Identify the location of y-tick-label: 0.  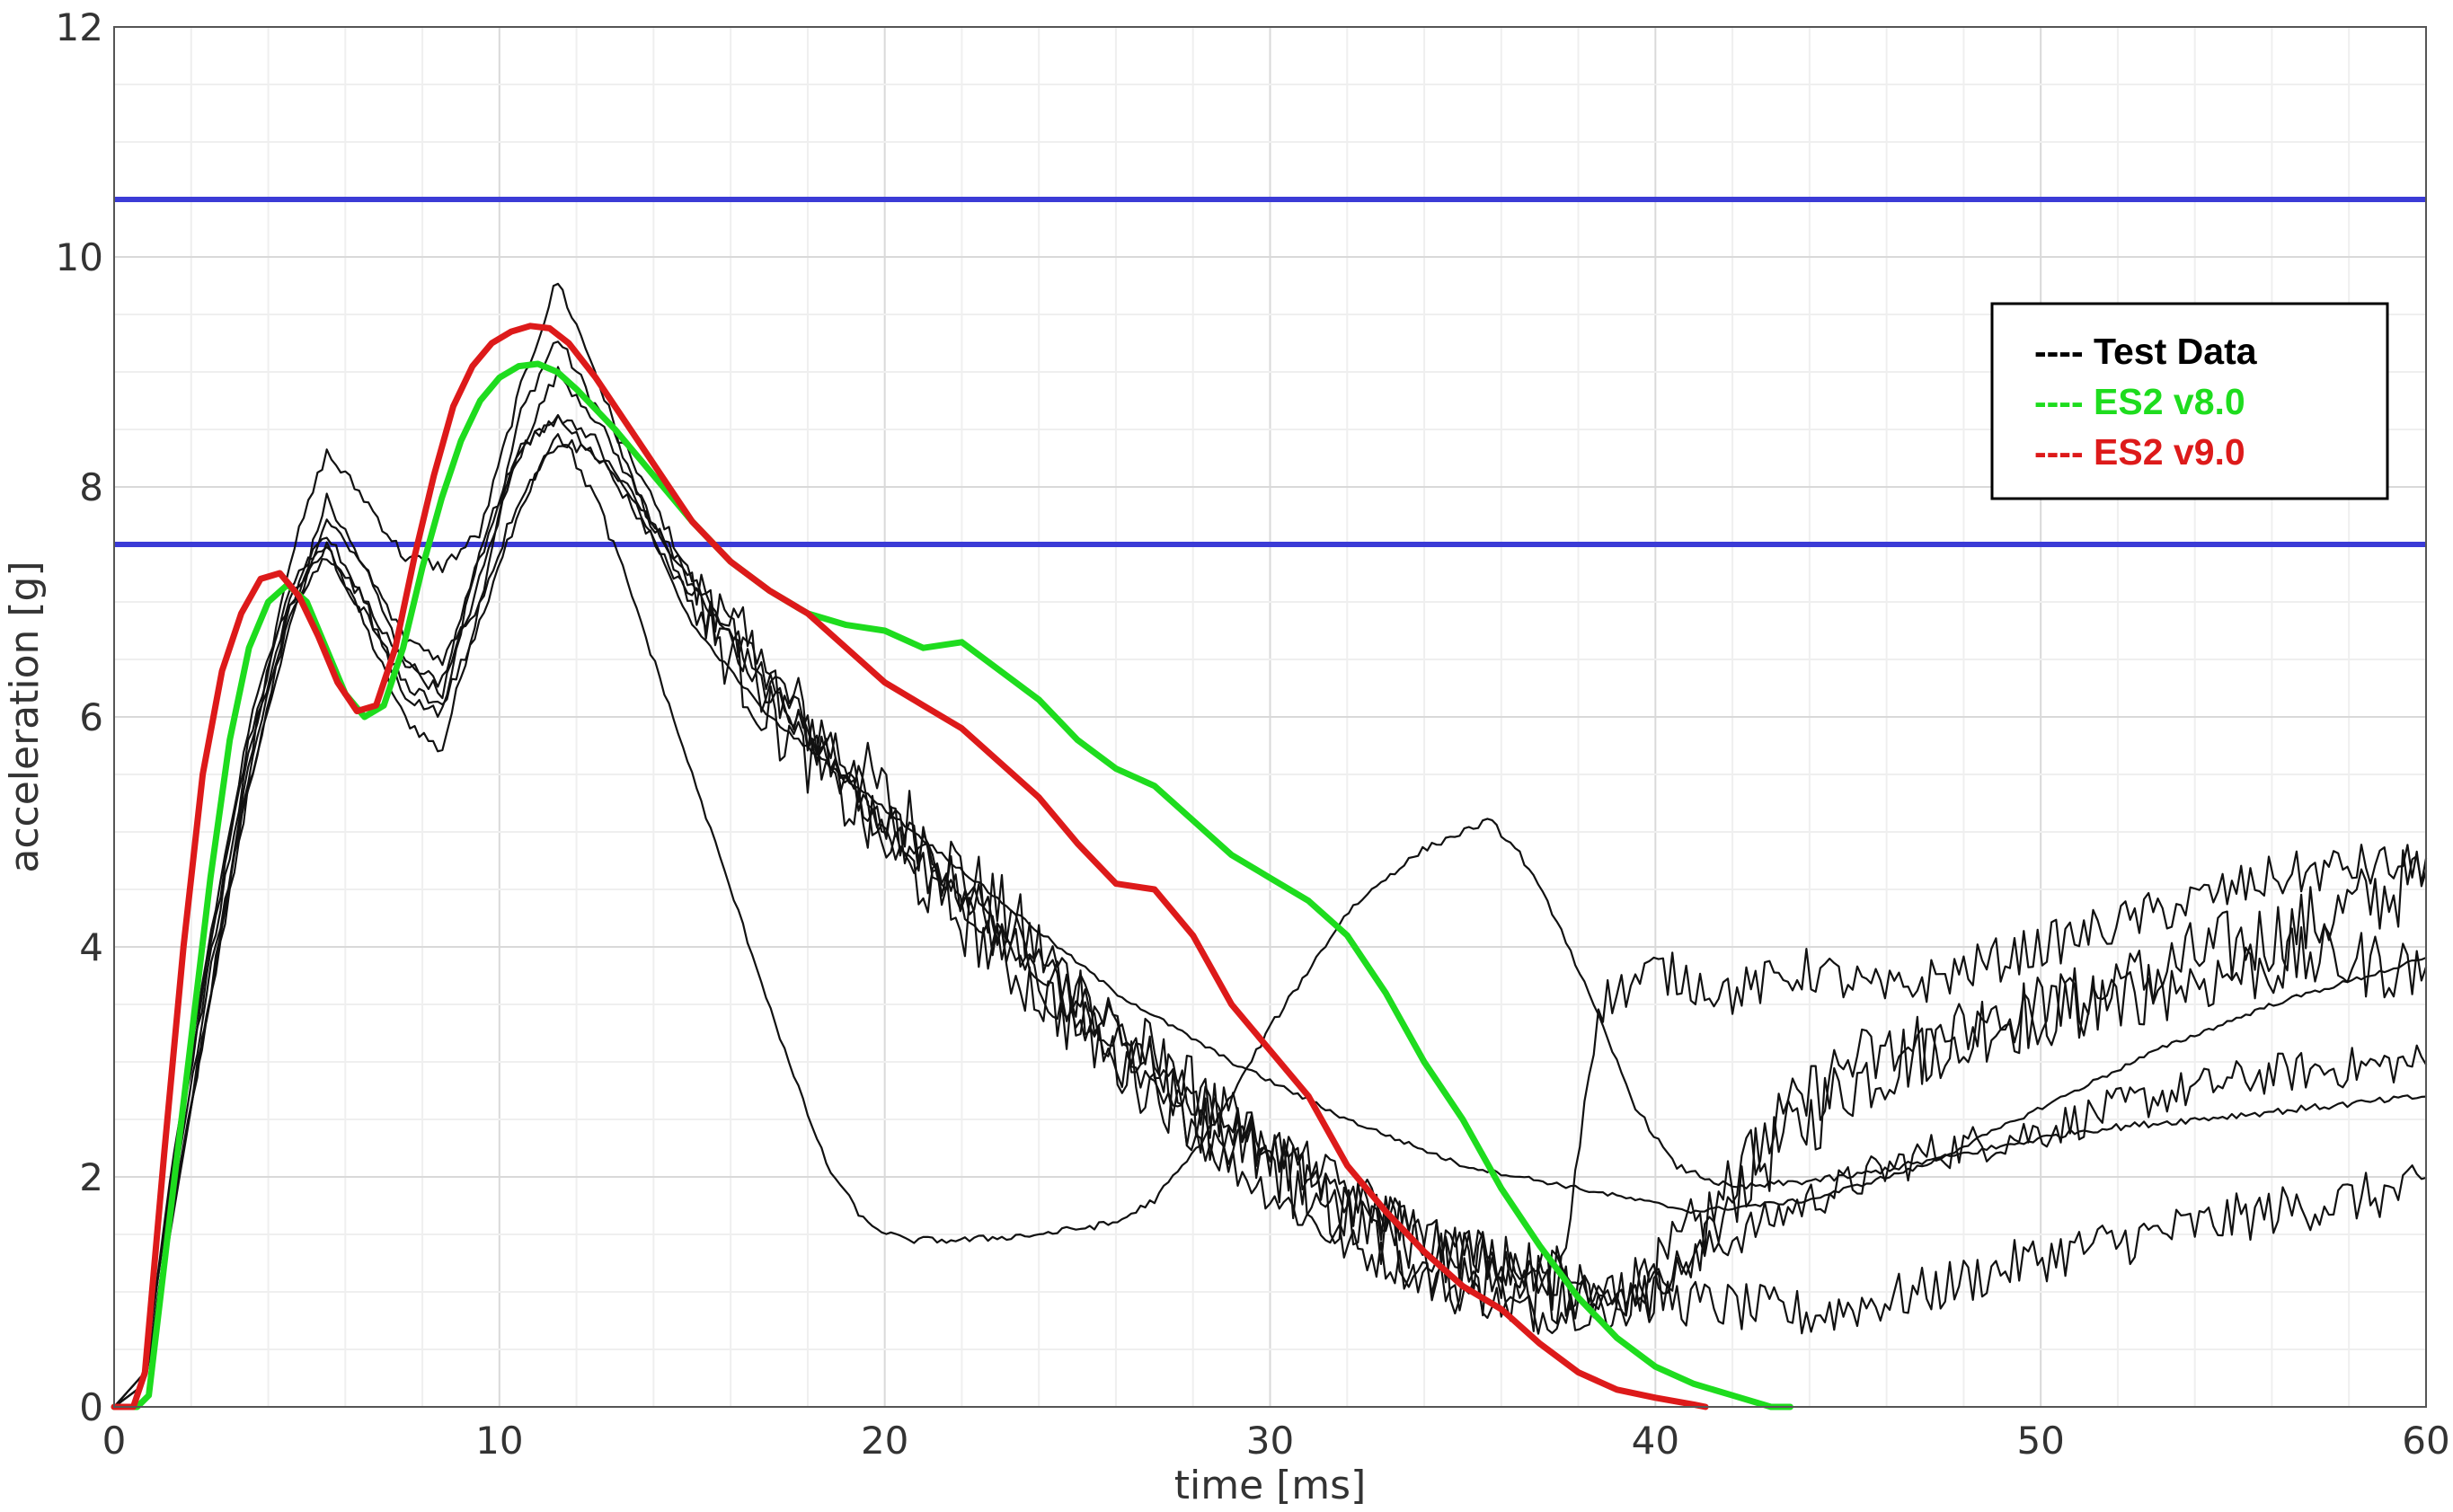
(91, 1407).